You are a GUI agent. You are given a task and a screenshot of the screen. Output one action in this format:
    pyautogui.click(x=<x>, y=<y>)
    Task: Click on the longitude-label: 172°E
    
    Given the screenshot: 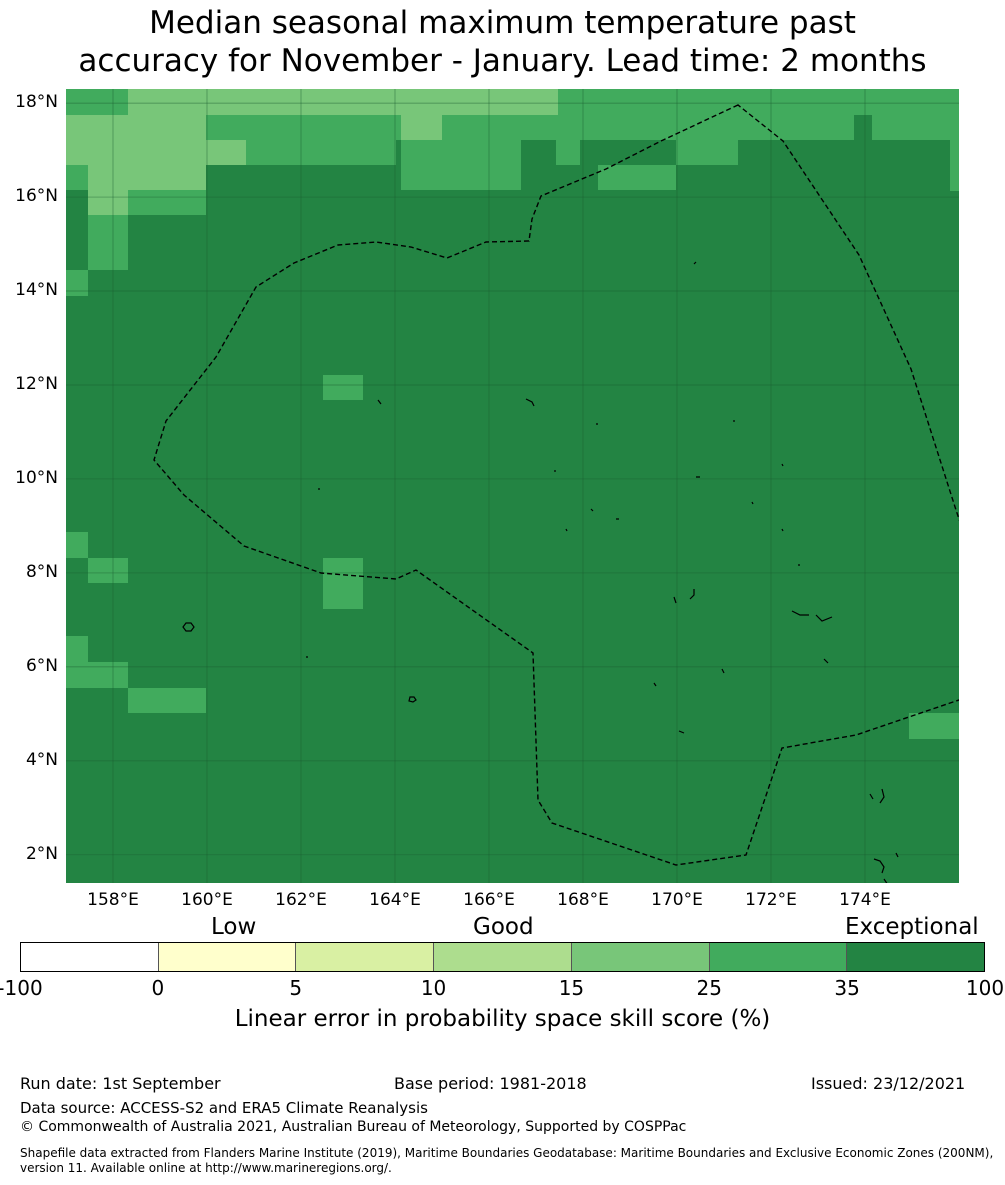 What is the action you would take?
    pyautogui.click(x=771, y=900)
    